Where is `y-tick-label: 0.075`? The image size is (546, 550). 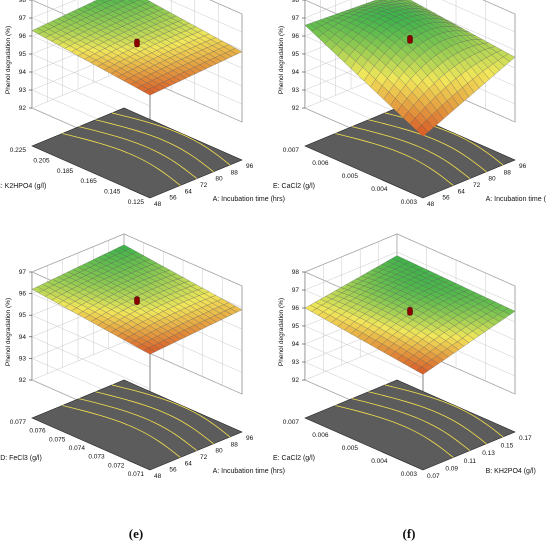 y-tick-label: 0.075 is located at coordinates (57, 439).